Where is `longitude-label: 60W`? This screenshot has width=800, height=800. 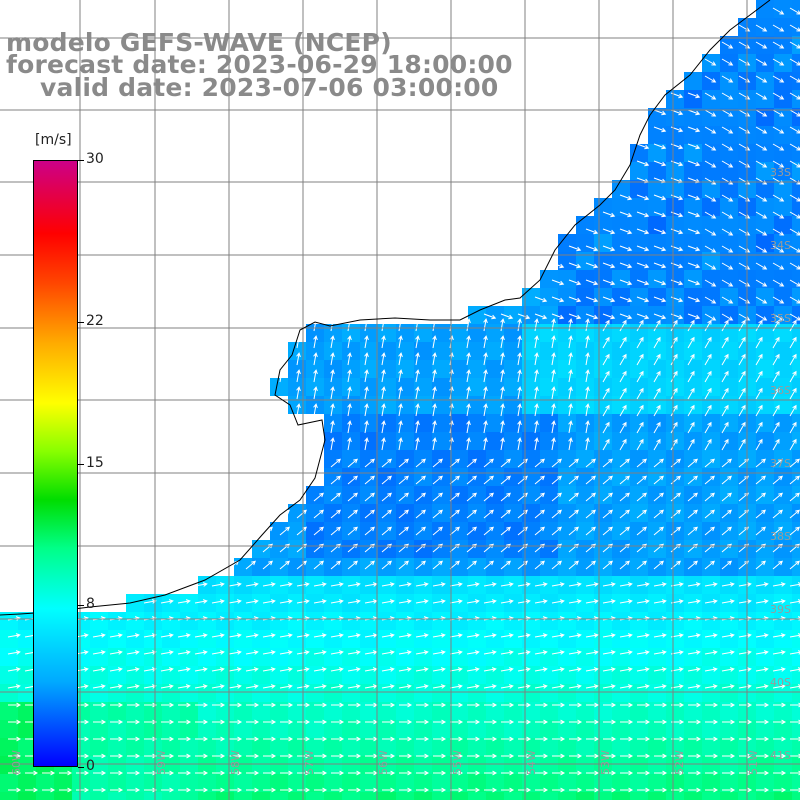 longitude-label: 60W is located at coordinates (16, 762).